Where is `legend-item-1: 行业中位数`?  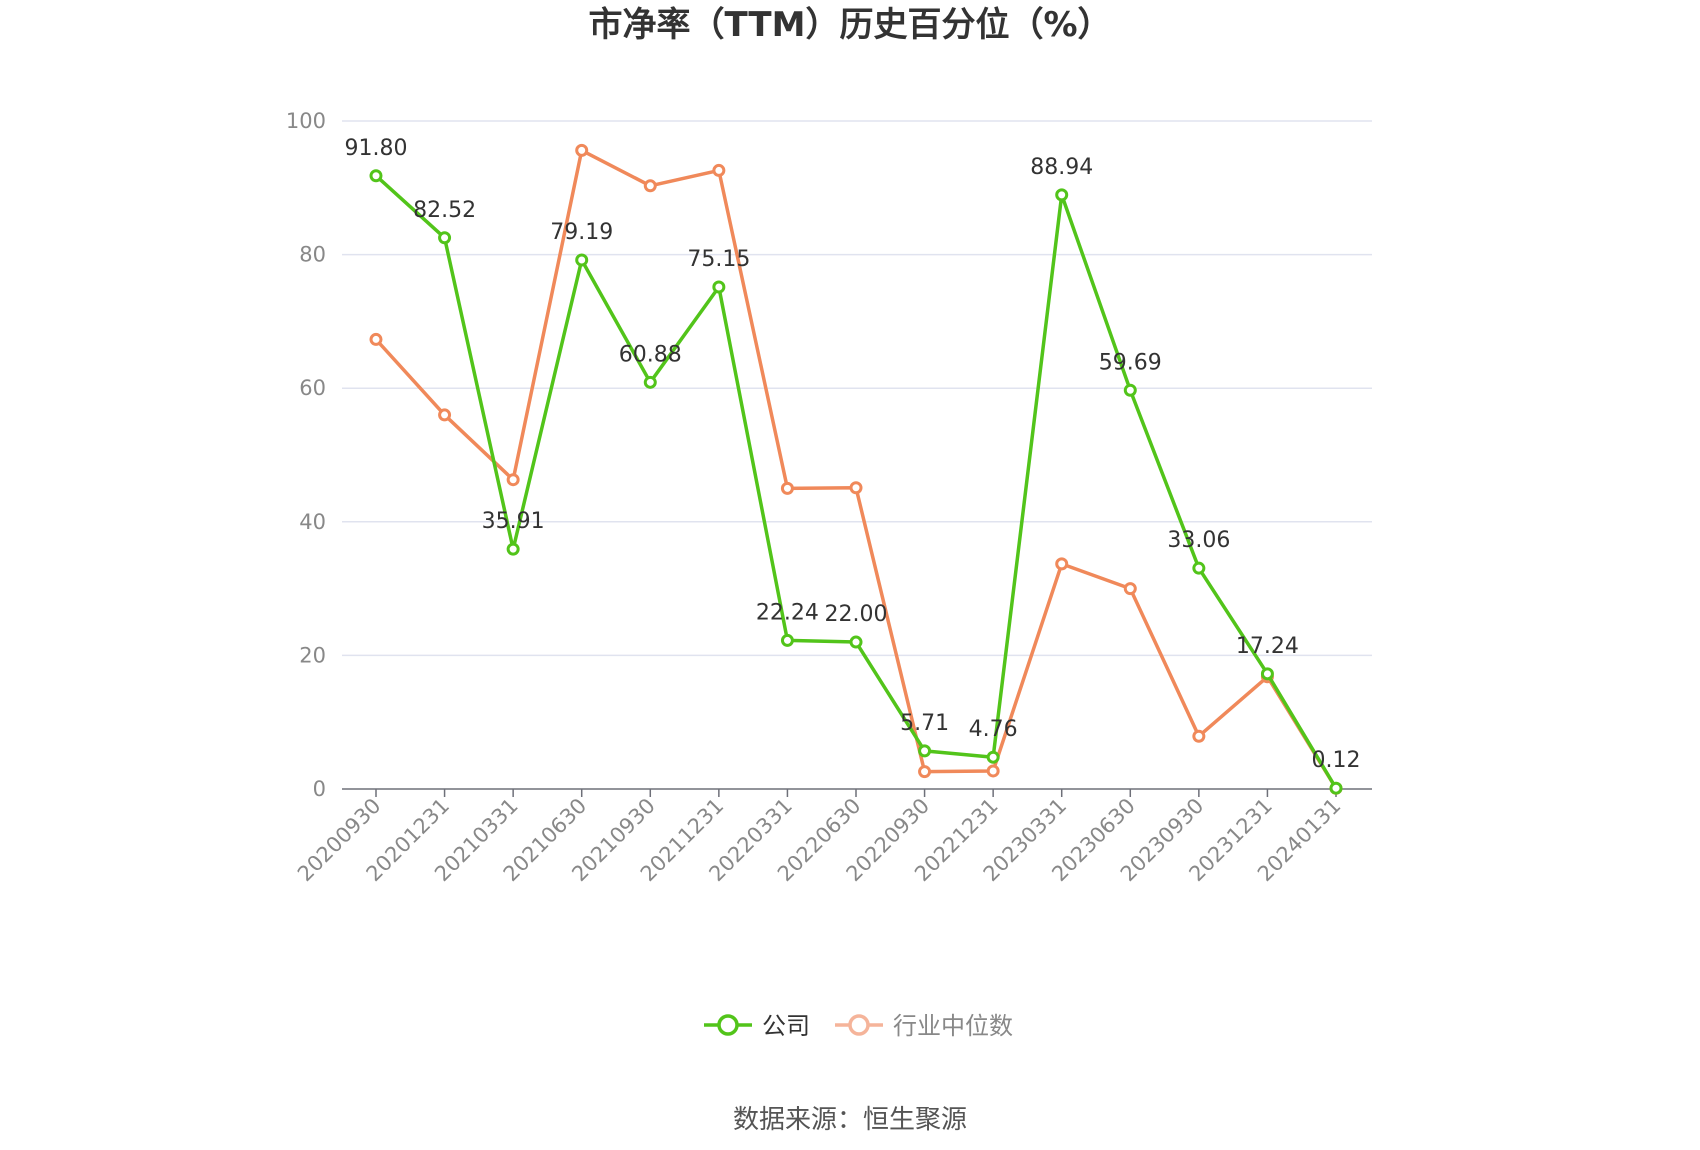
legend-item-1: 行业中位数 is located at coordinates (924, 1026).